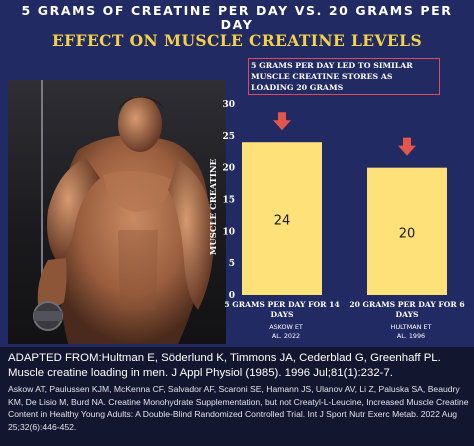  What do you see at coordinates (237, 40) in the screenshot?
I see `infographic-subtitle: EFFECT ON MUSCLE CREATINE LEVELS` at bounding box center [237, 40].